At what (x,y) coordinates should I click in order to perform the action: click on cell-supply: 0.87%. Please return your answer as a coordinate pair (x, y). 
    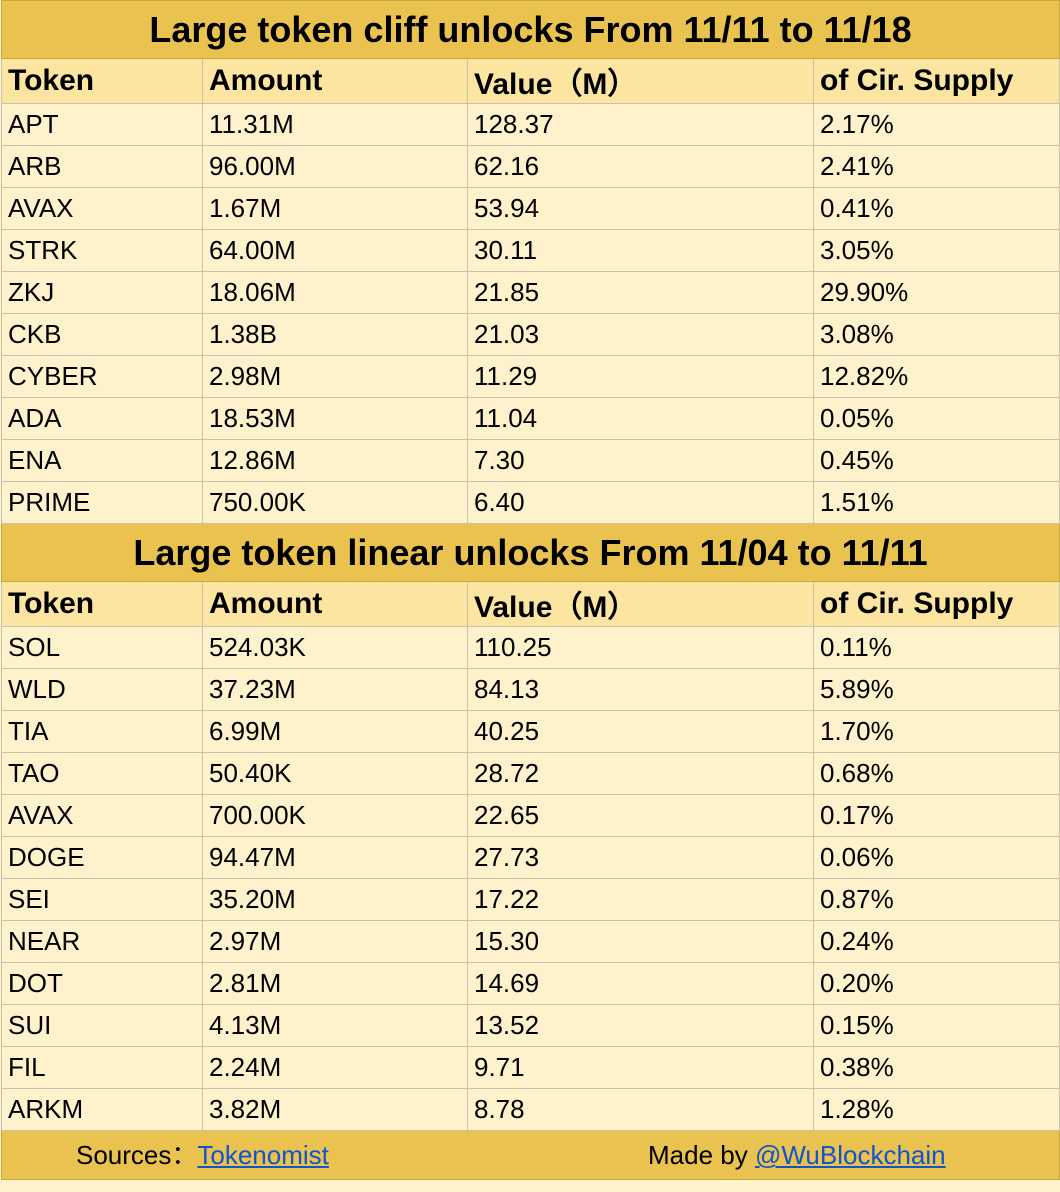
    Looking at the image, I should click on (936, 899).